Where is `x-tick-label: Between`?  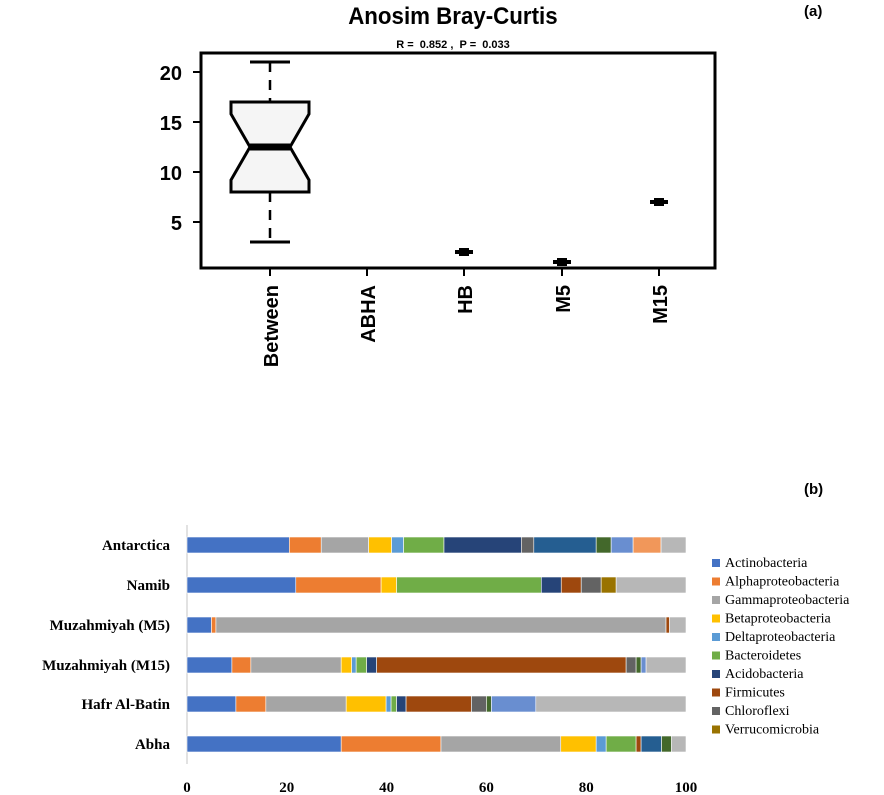 x-tick-label: Between is located at coordinates (272, 326).